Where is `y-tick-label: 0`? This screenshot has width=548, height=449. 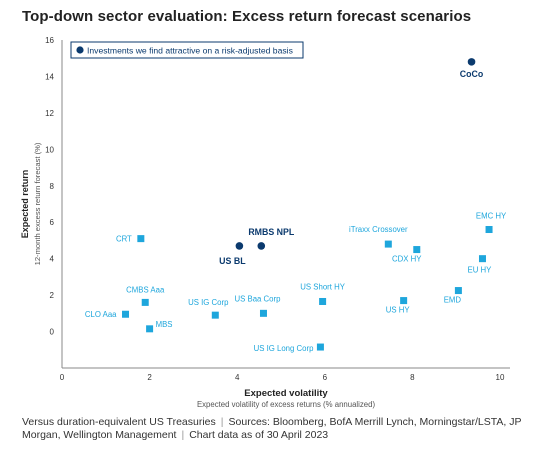 y-tick-label: 0 is located at coordinates (52, 332).